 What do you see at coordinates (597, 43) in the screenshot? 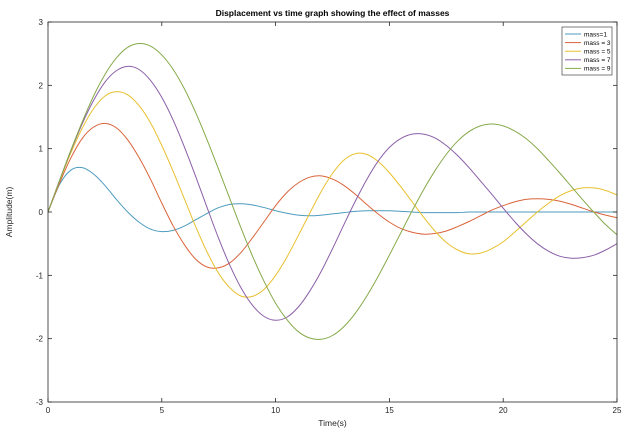
I see `legend-label-2: mass = 3` at bounding box center [597, 43].